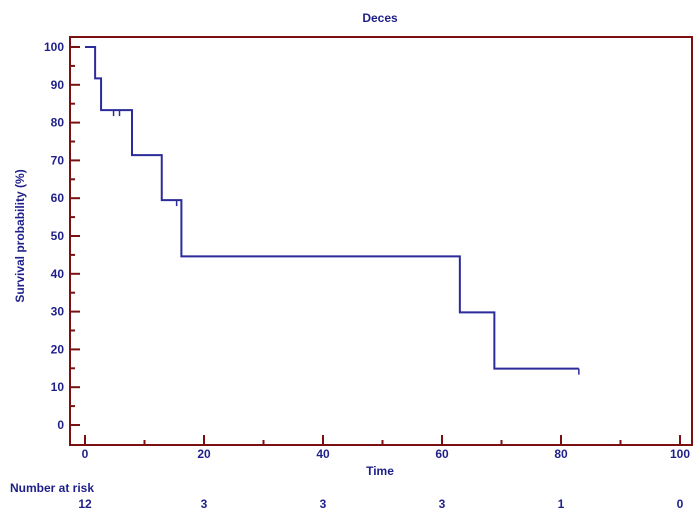 The width and height of the screenshot is (694, 512). What do you see at coordinates (58, 236) in the screenshot?
I see `y-tick-label-50: 50` at bounding box center [58, 236].